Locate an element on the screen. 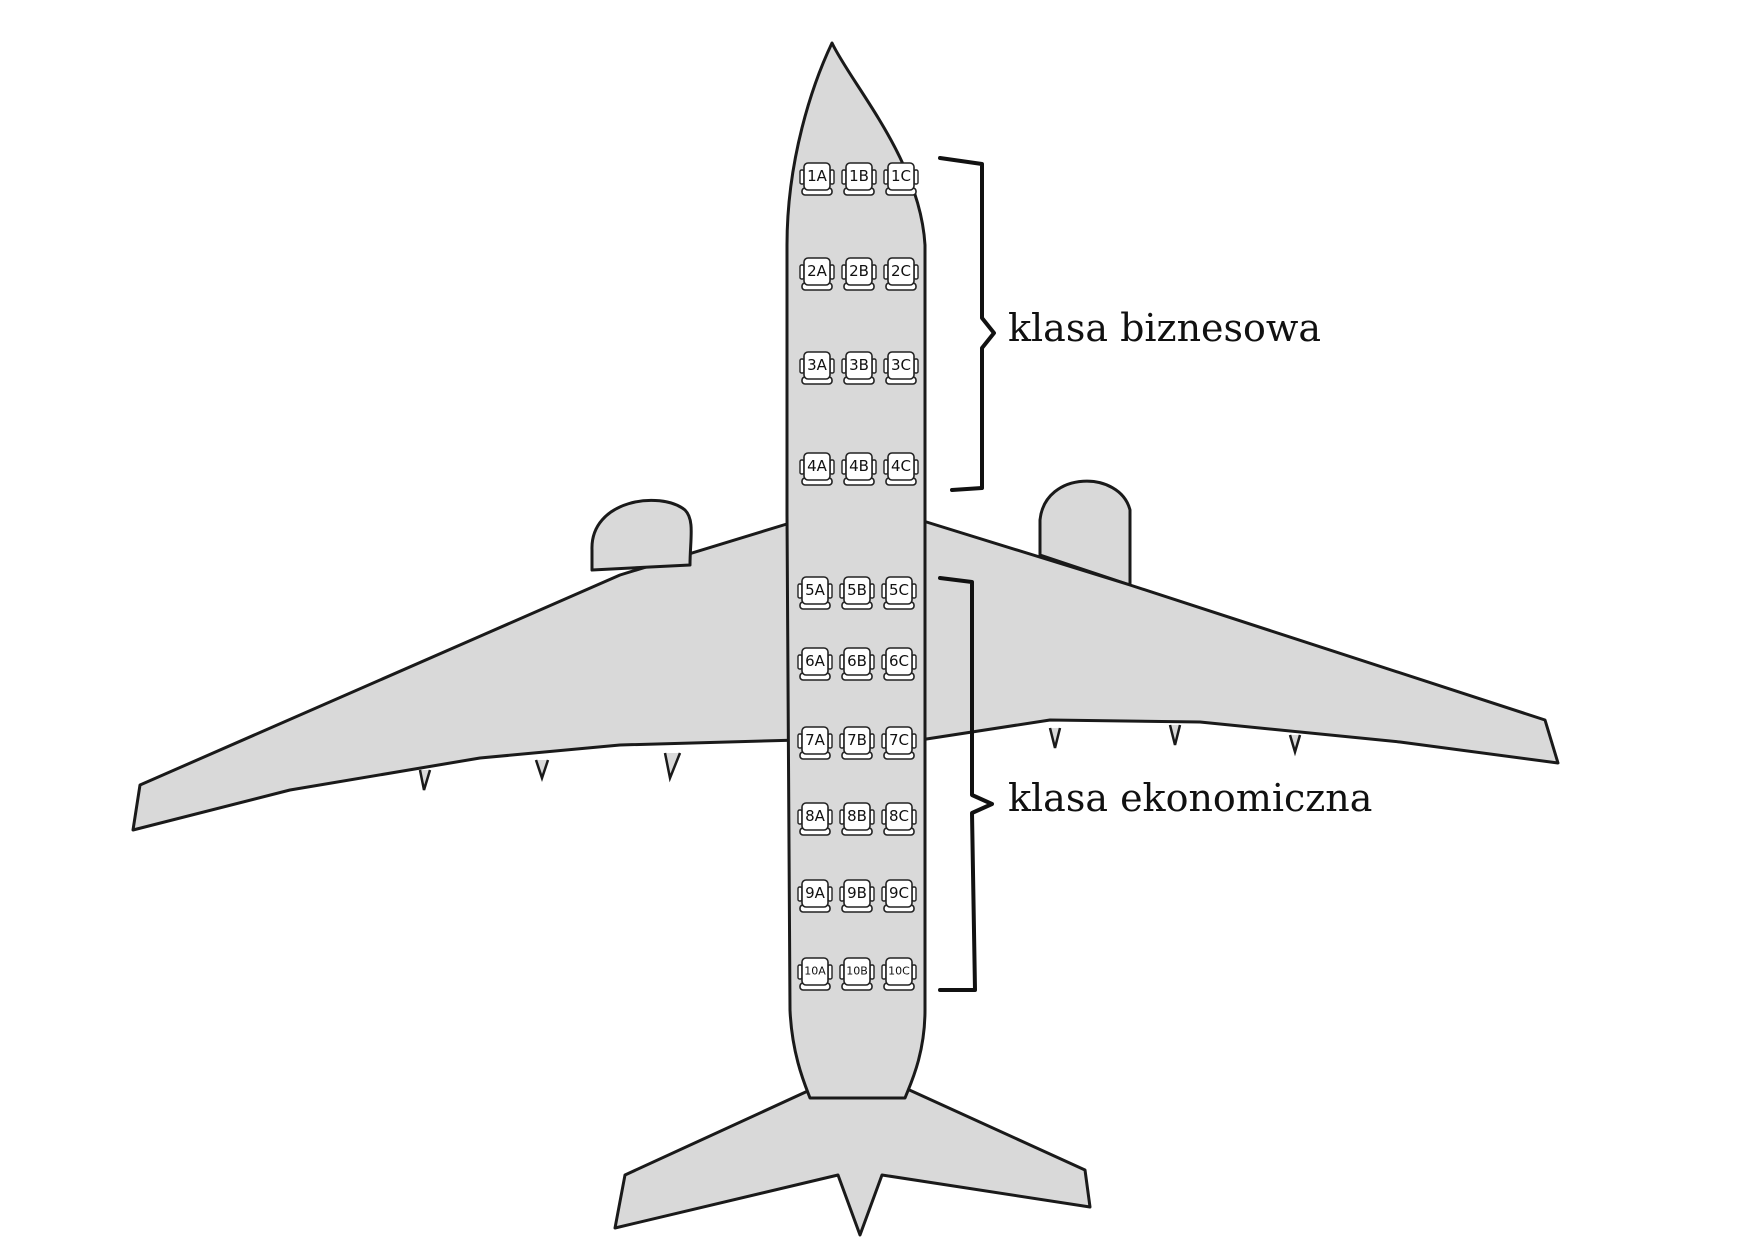 This screenshot has height=1244, width=1748. seat-label: 7A is located at coordinates (815, 740).